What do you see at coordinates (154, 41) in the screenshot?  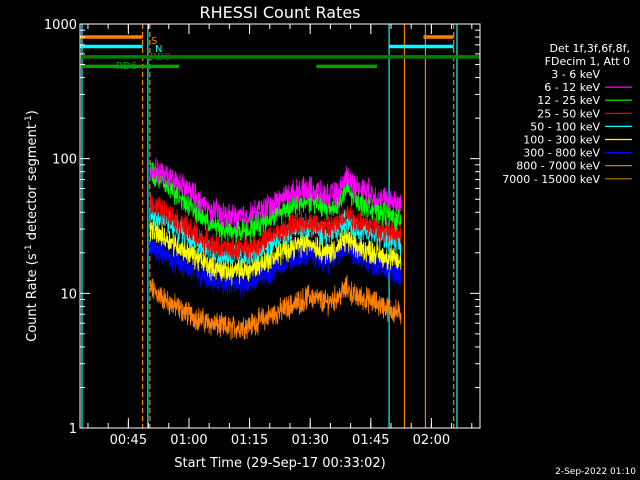 I see `flag-label: S` at bounding box center [154, 41].